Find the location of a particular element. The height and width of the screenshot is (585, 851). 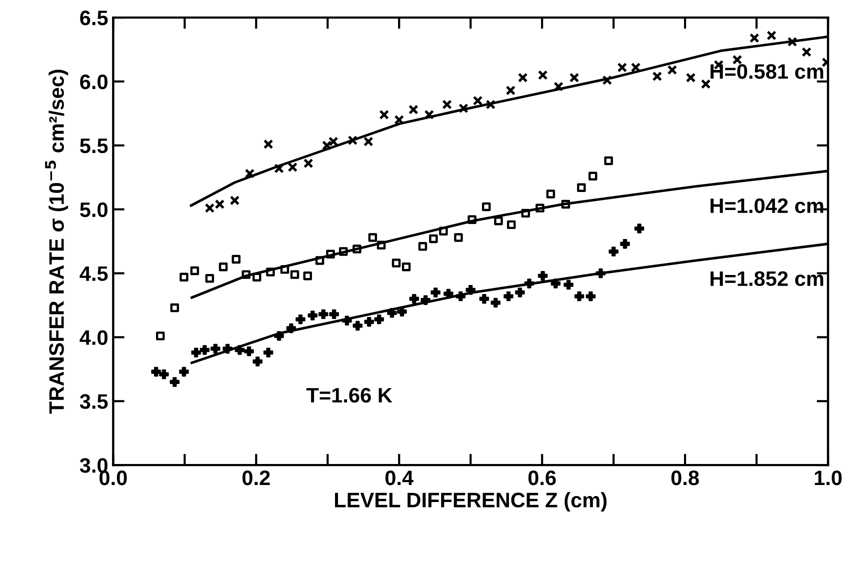

x-tick-label: 0.0 is located at coordinates (113, 478).